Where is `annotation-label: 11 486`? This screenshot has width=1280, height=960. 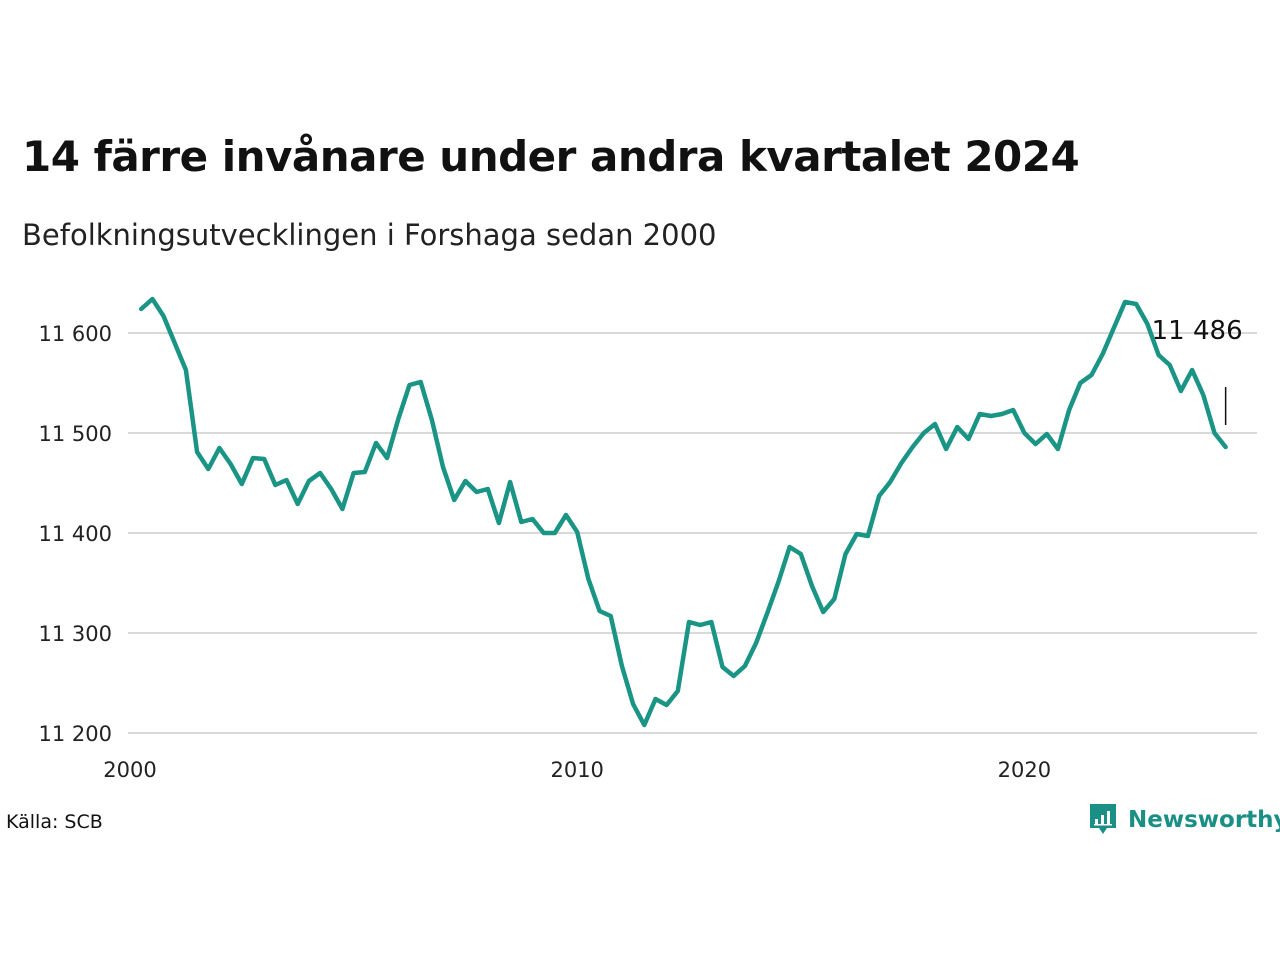
annotation-label: 11 486 is located at coordinates (1197, 331).